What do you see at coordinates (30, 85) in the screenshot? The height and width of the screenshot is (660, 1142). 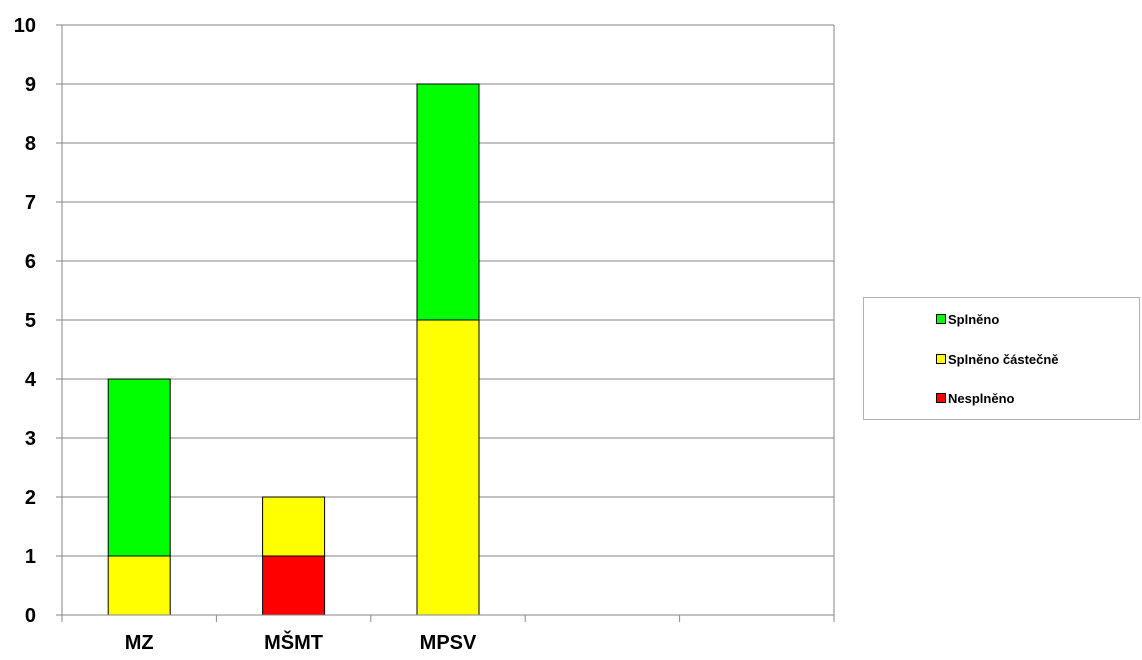 I see `y-tick-label: 9` at bounding box center [30, 85].